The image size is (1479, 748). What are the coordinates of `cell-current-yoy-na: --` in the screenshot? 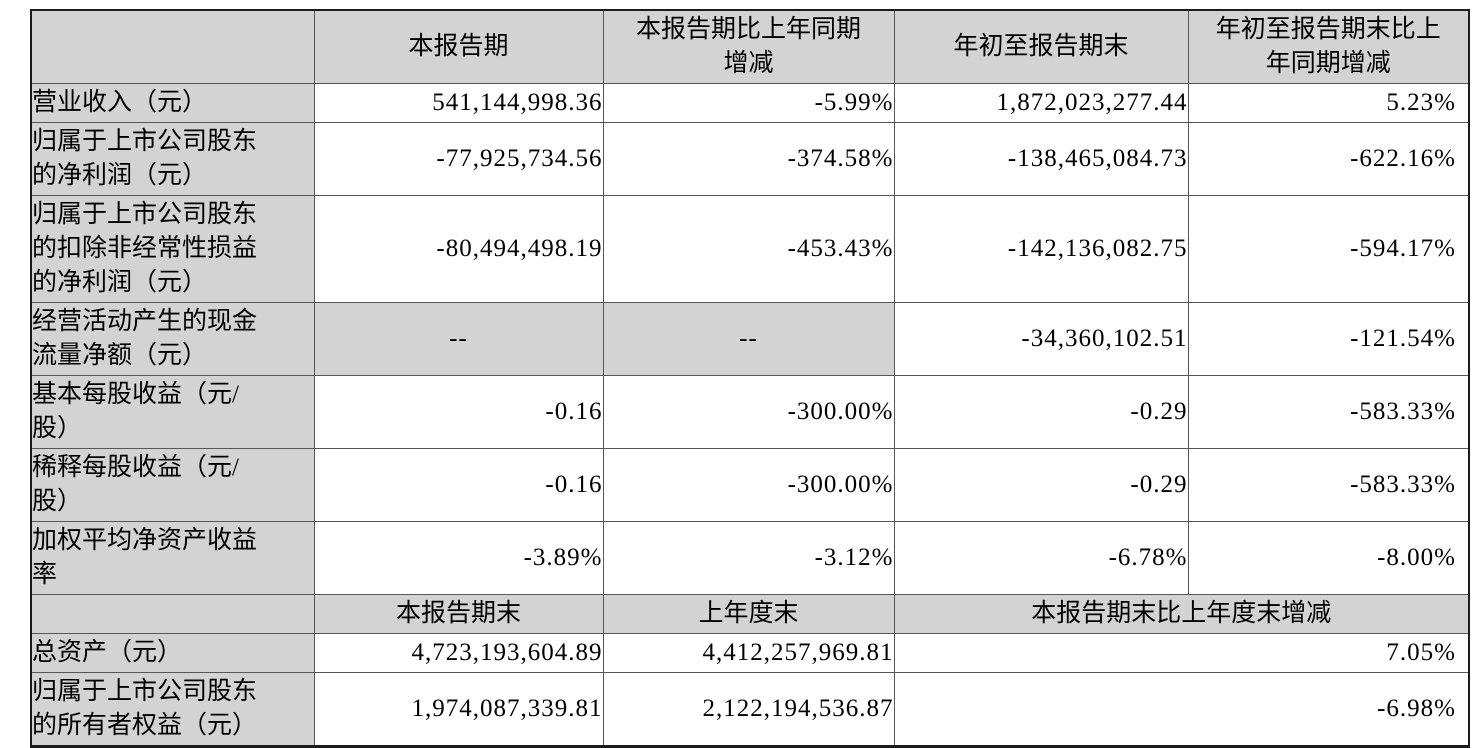 It's located at (748, 339).